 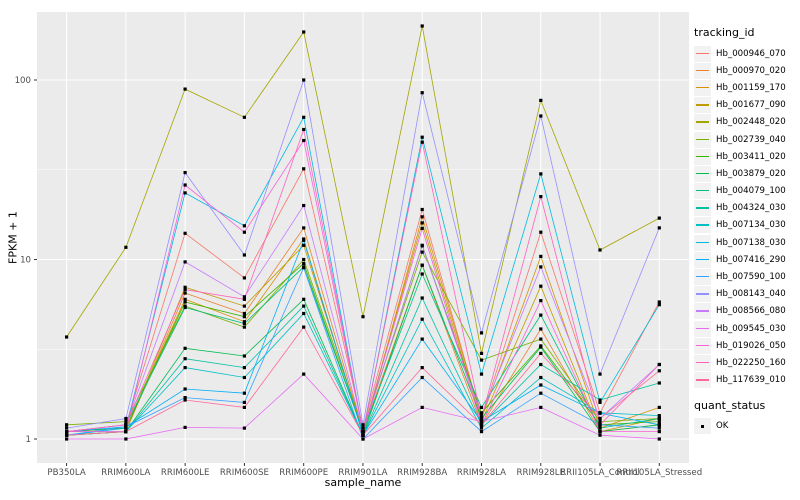 I want to click on x-tick-label: RRII105LA_Control, so click(x=600, y=473).